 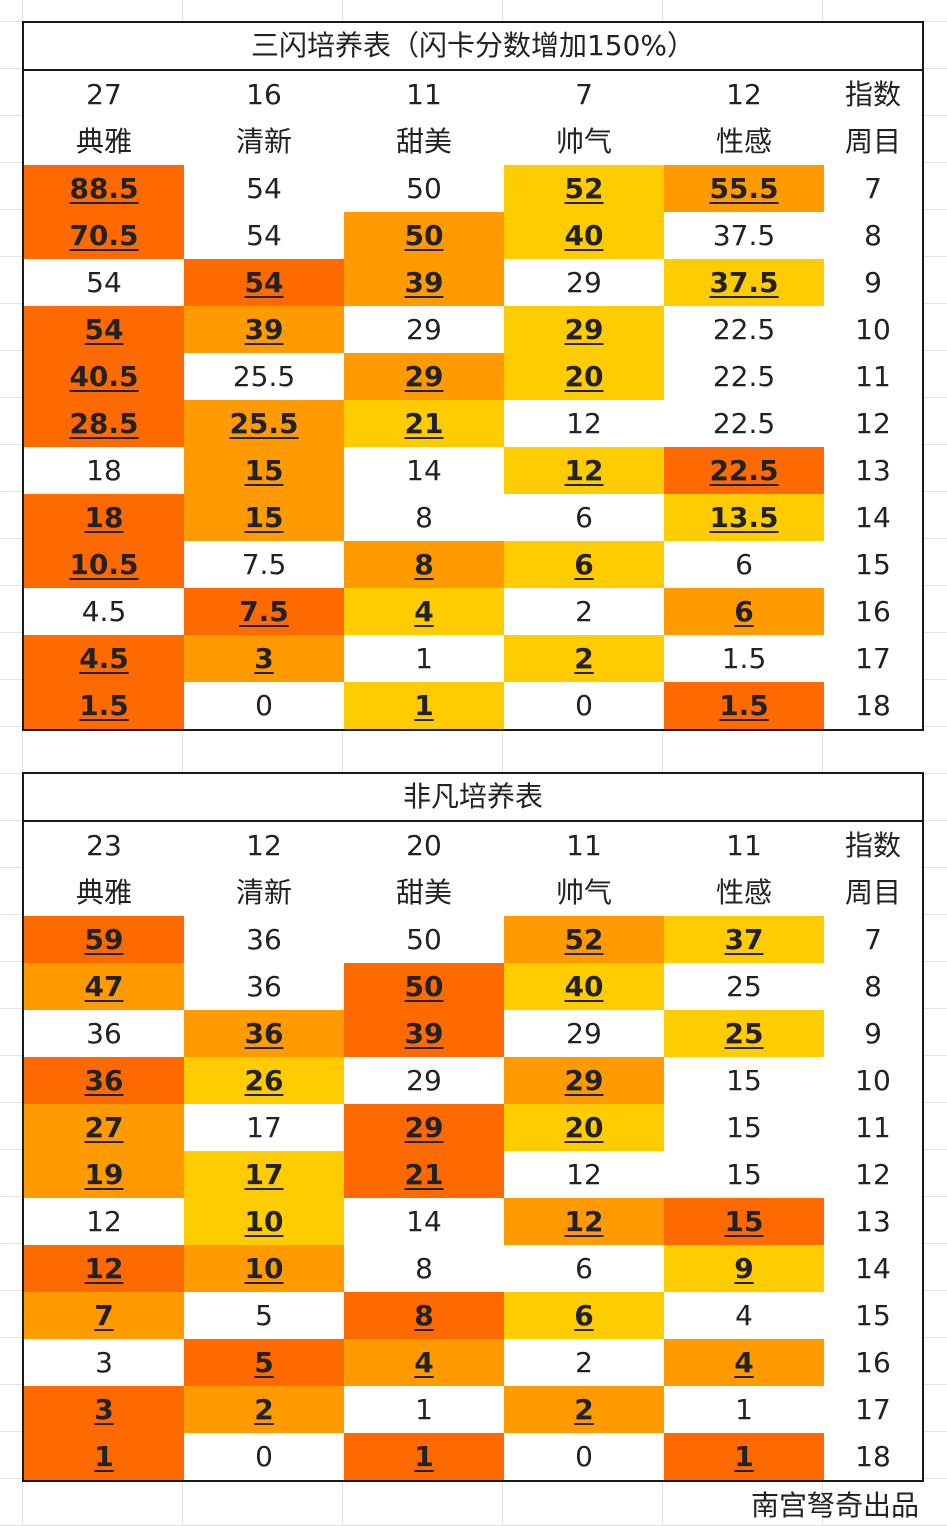 What do you see at coordinates (264, 1315) in the screenshot?
I see `value-cell: 5` at bounding box center [264, 1315].